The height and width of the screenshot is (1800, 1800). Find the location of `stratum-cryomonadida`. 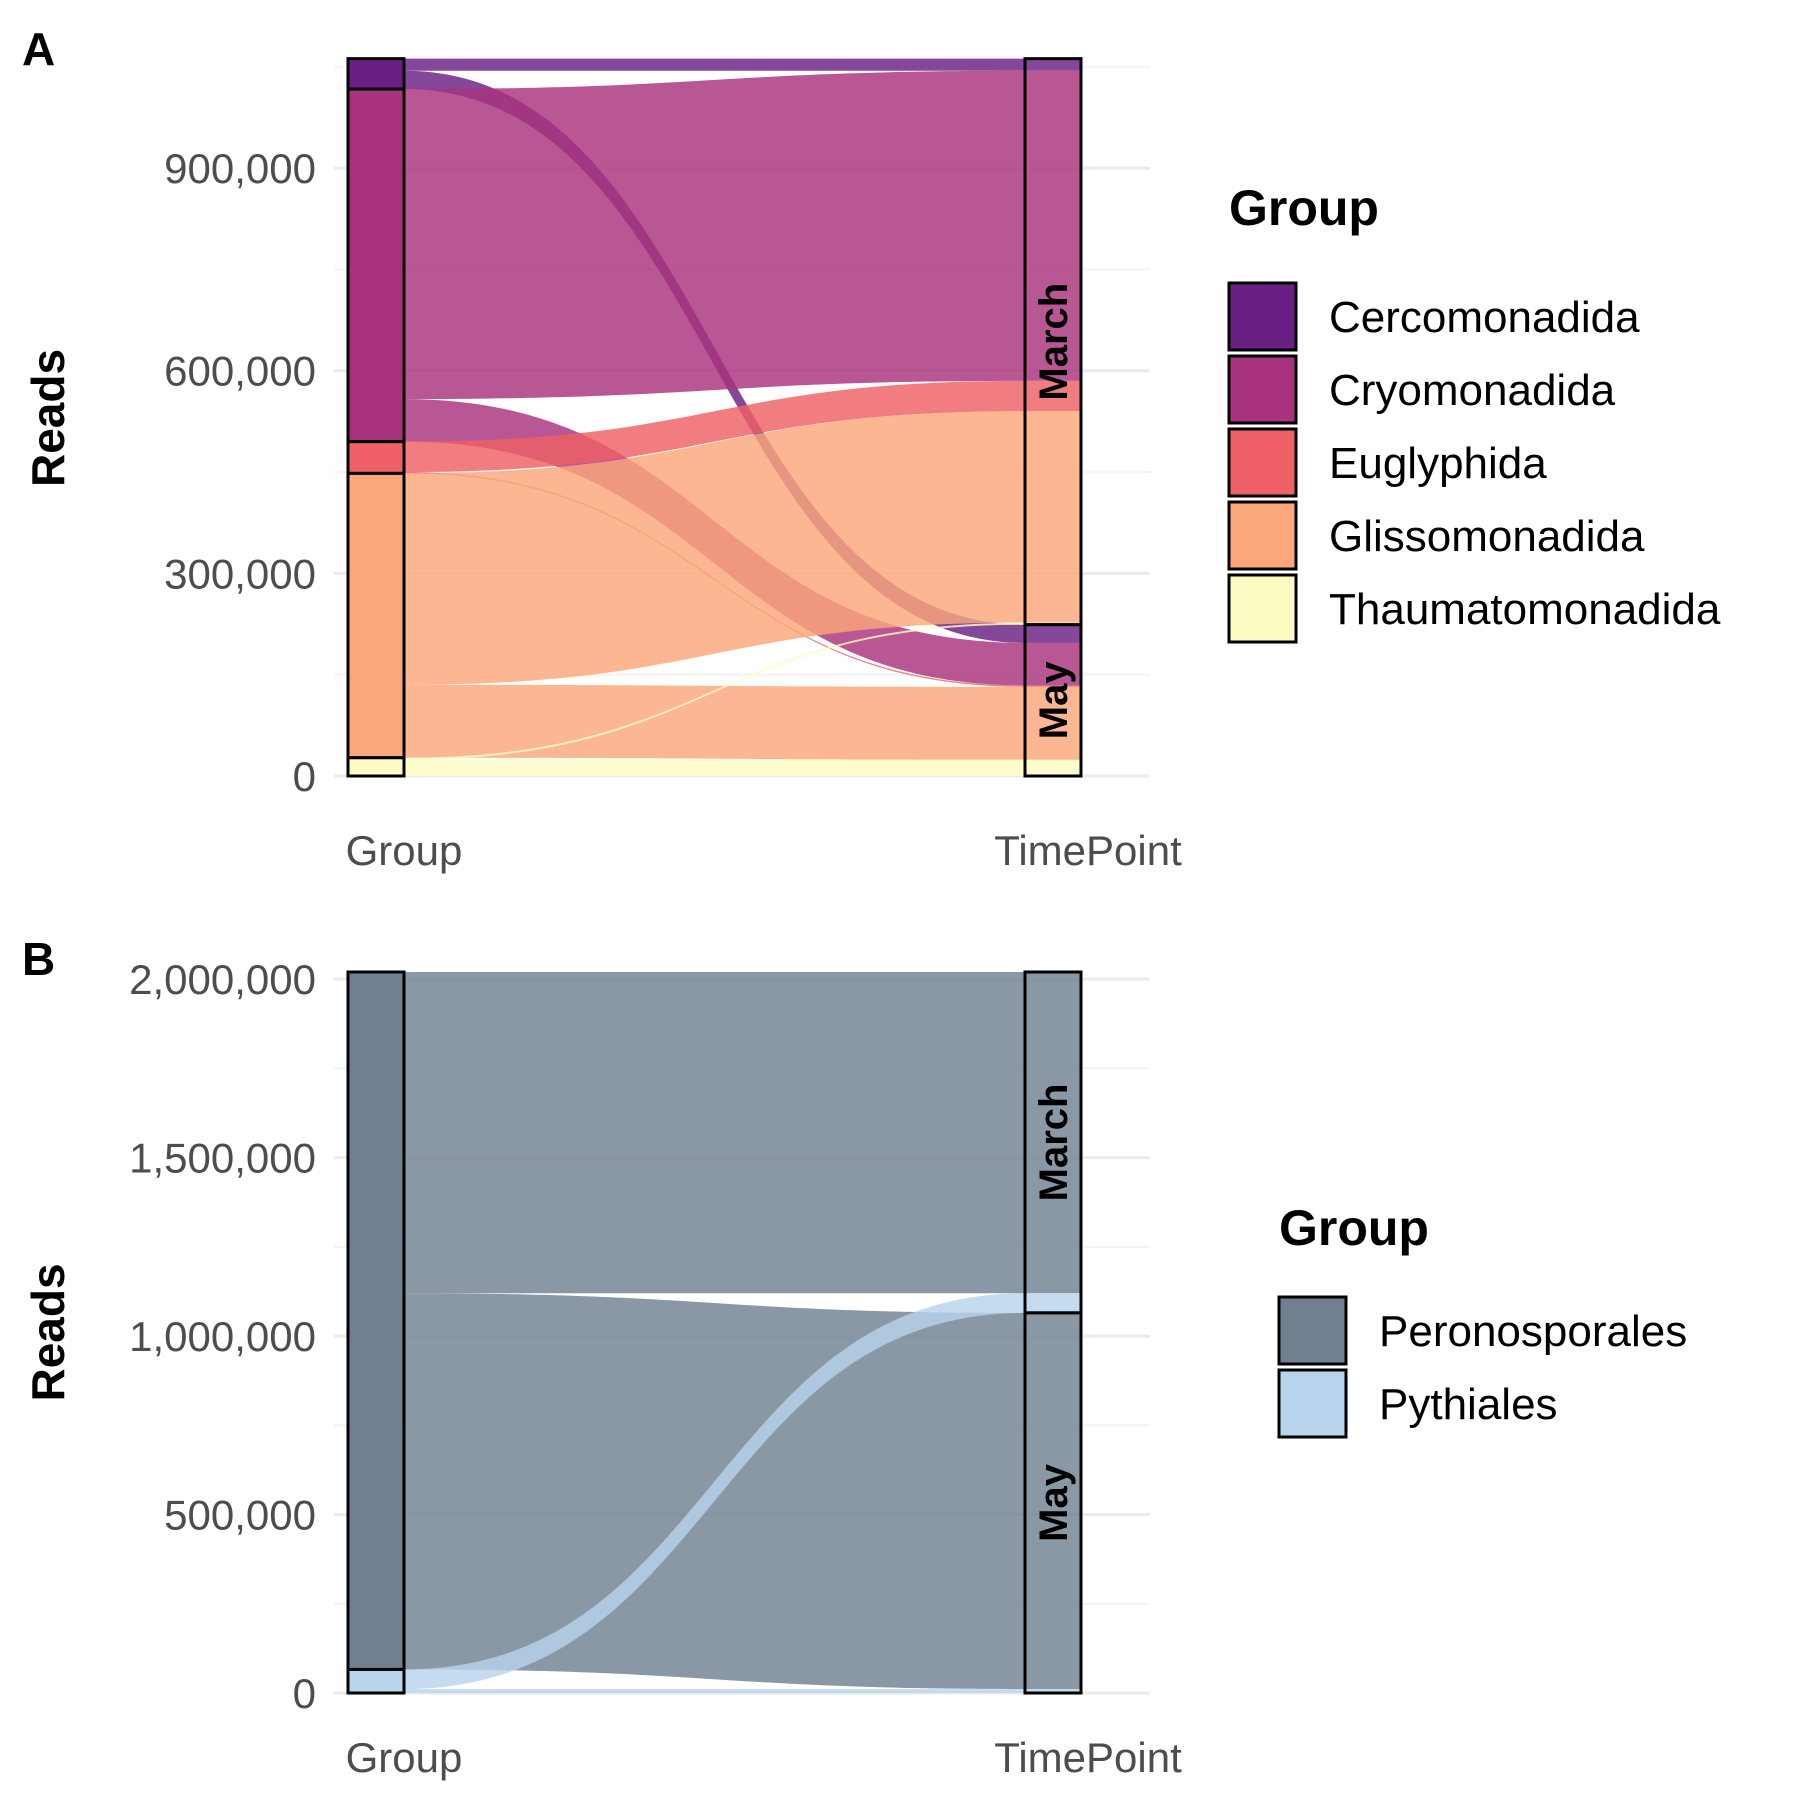

stratum-cryomonadida is located at coordinates (376, 265).